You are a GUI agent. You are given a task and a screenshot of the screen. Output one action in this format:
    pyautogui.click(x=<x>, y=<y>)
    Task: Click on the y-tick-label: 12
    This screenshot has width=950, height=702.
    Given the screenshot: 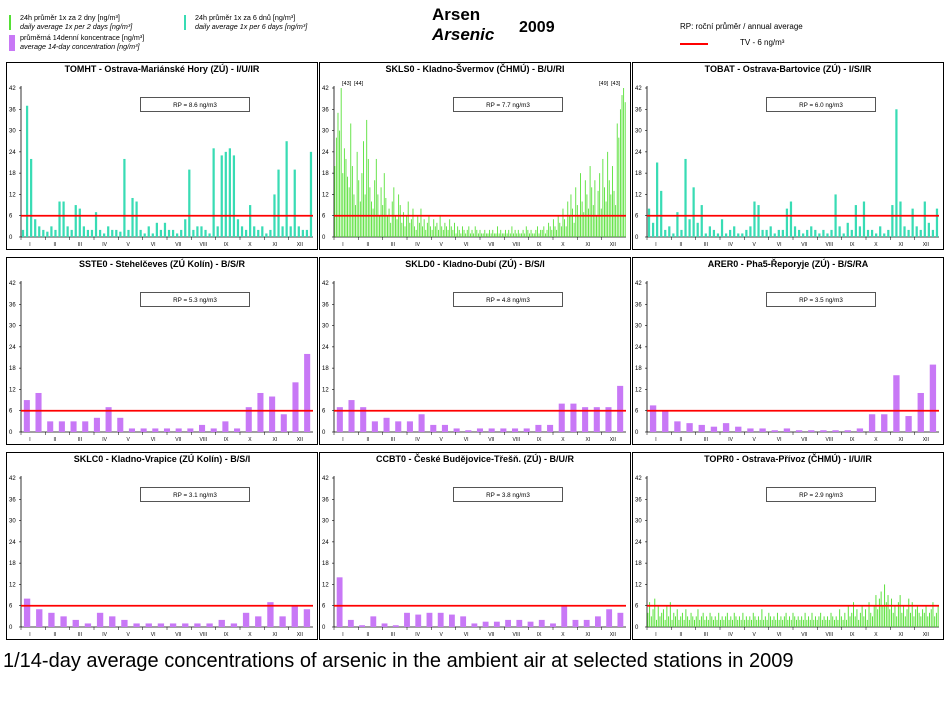 What is the action you would take?
    pyautogui.click(x=638, y=585)
    